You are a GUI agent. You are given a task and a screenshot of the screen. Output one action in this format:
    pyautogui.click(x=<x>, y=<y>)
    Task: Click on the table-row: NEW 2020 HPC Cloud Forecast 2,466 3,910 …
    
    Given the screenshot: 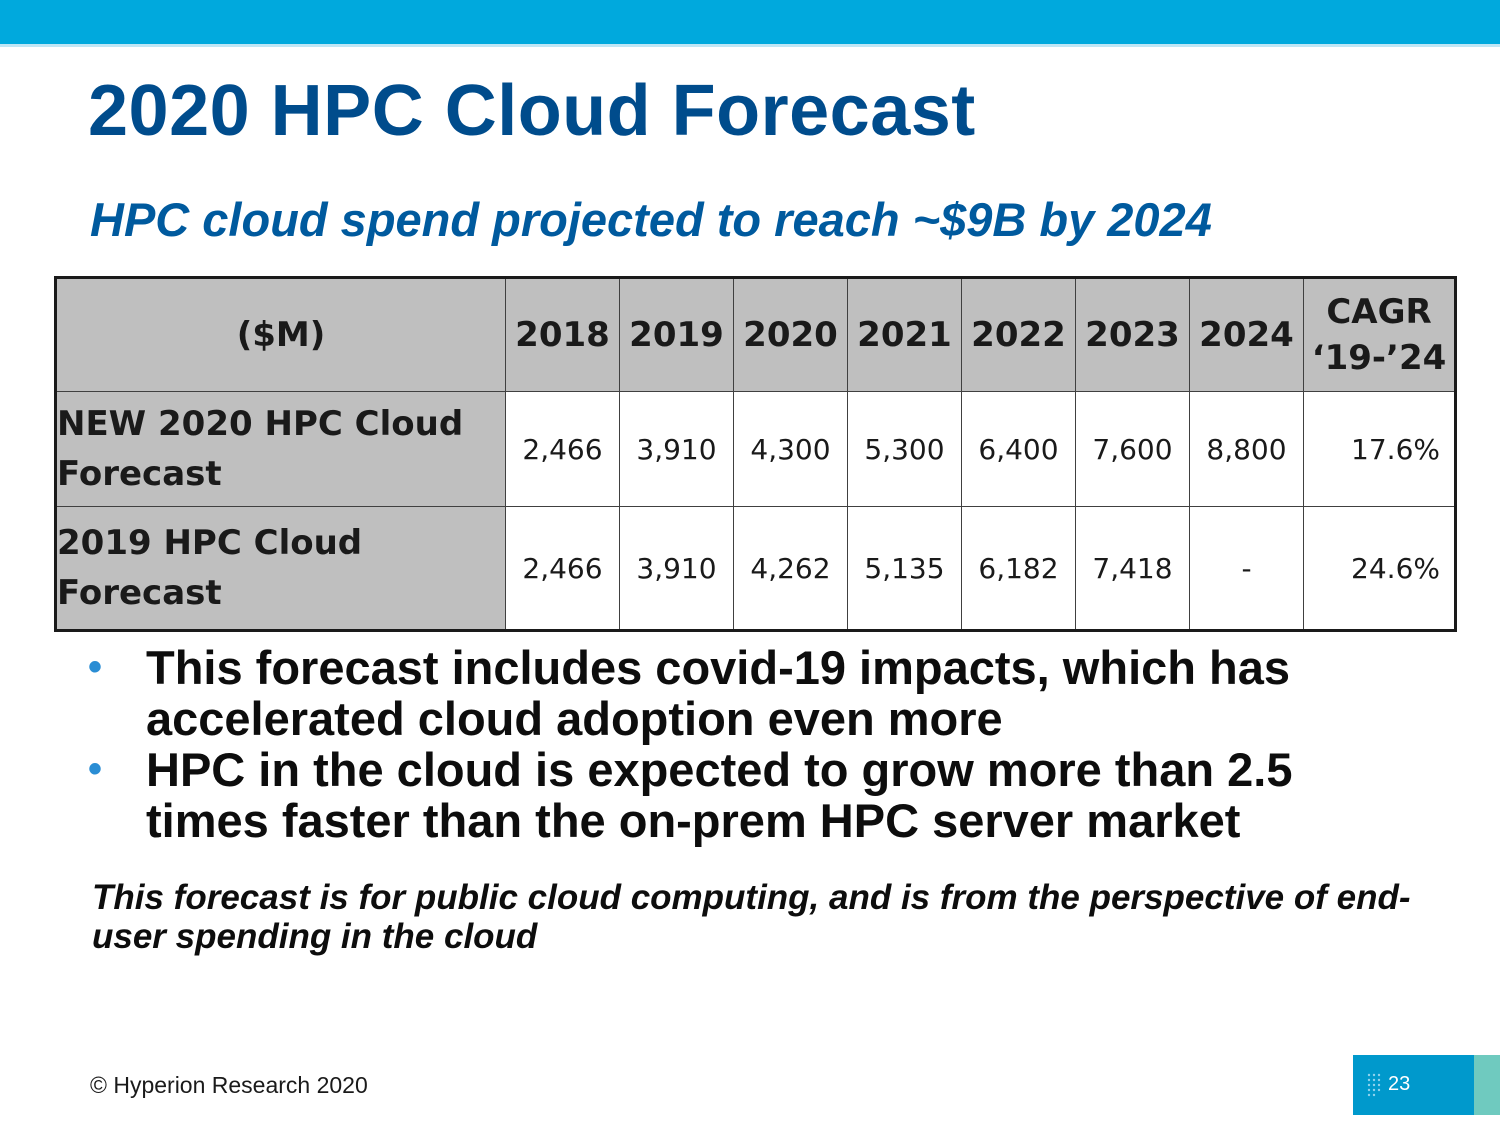 What is the action you would take?
    pyautogui.click(x=755, y=449)
    